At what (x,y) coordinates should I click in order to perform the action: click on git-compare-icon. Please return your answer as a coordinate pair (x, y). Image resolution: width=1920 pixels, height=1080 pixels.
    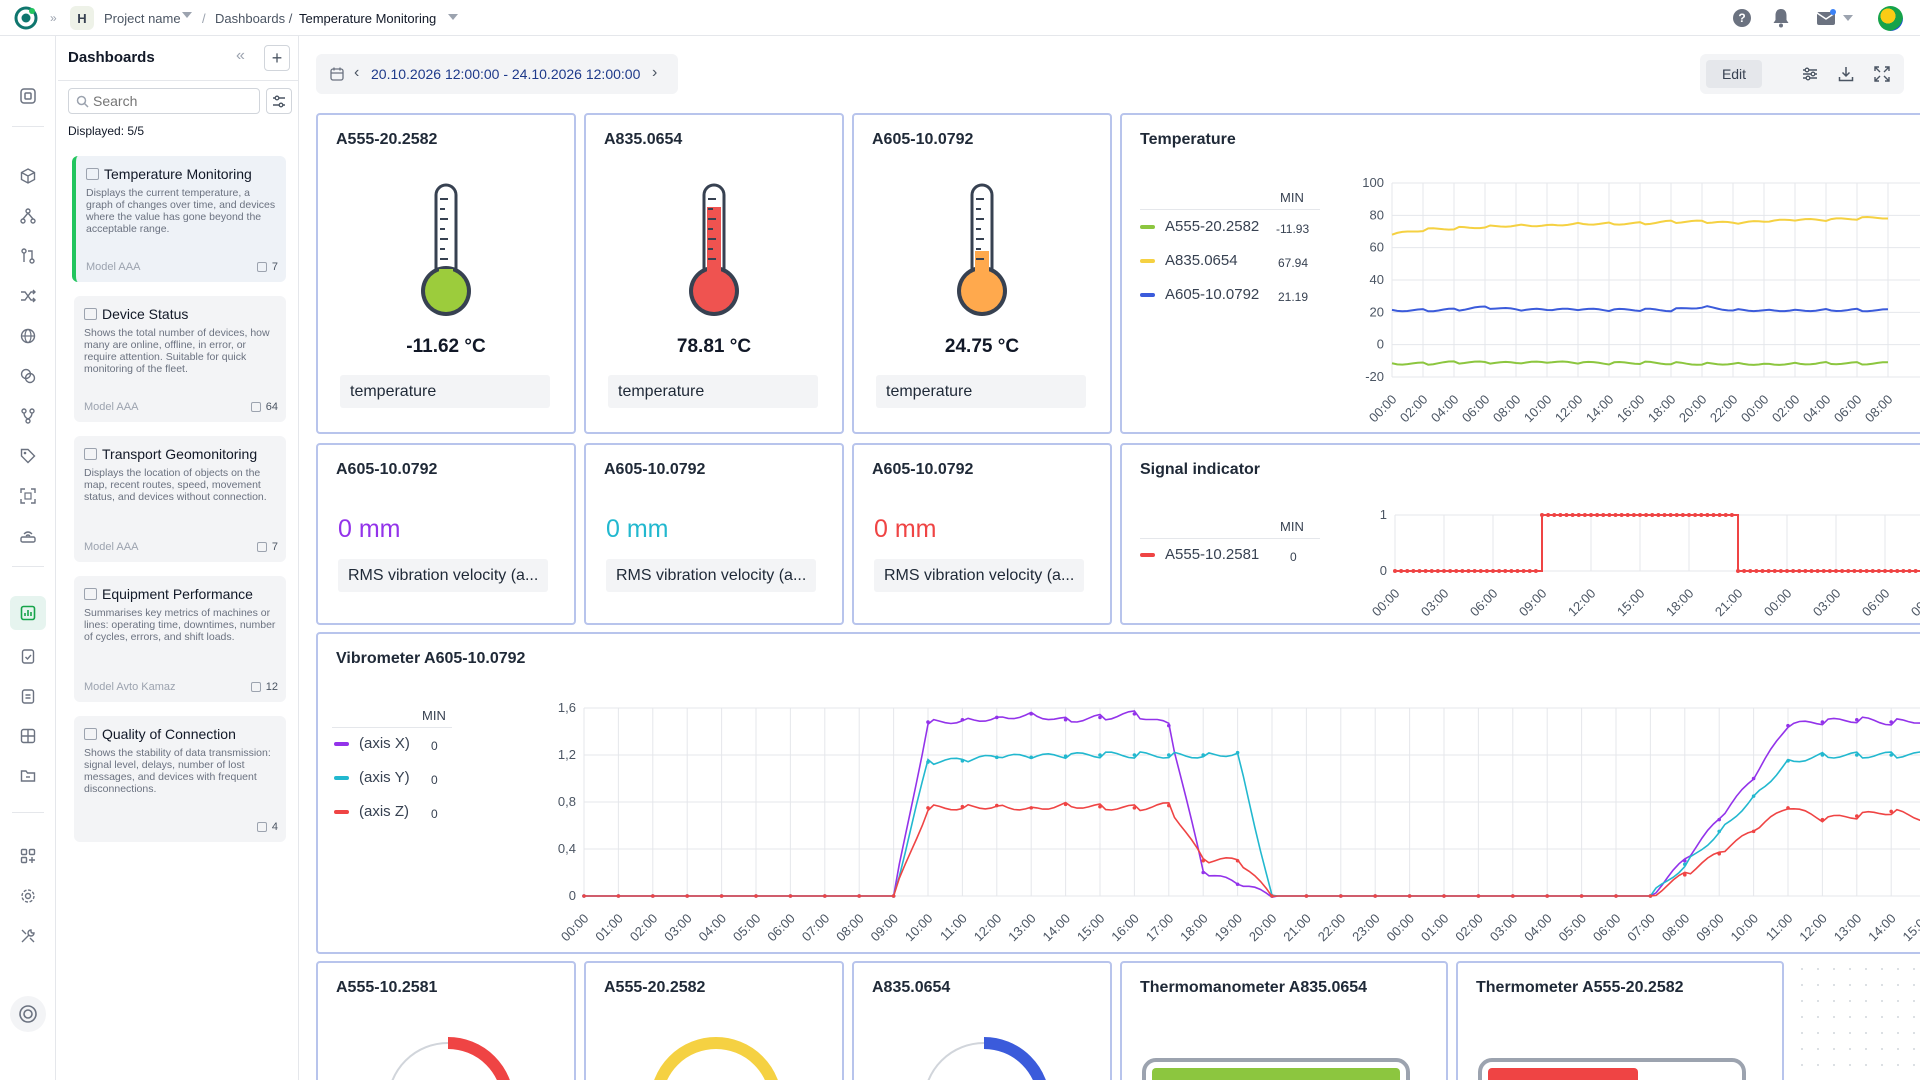
    Looking at the image, I should click on (28, 256).